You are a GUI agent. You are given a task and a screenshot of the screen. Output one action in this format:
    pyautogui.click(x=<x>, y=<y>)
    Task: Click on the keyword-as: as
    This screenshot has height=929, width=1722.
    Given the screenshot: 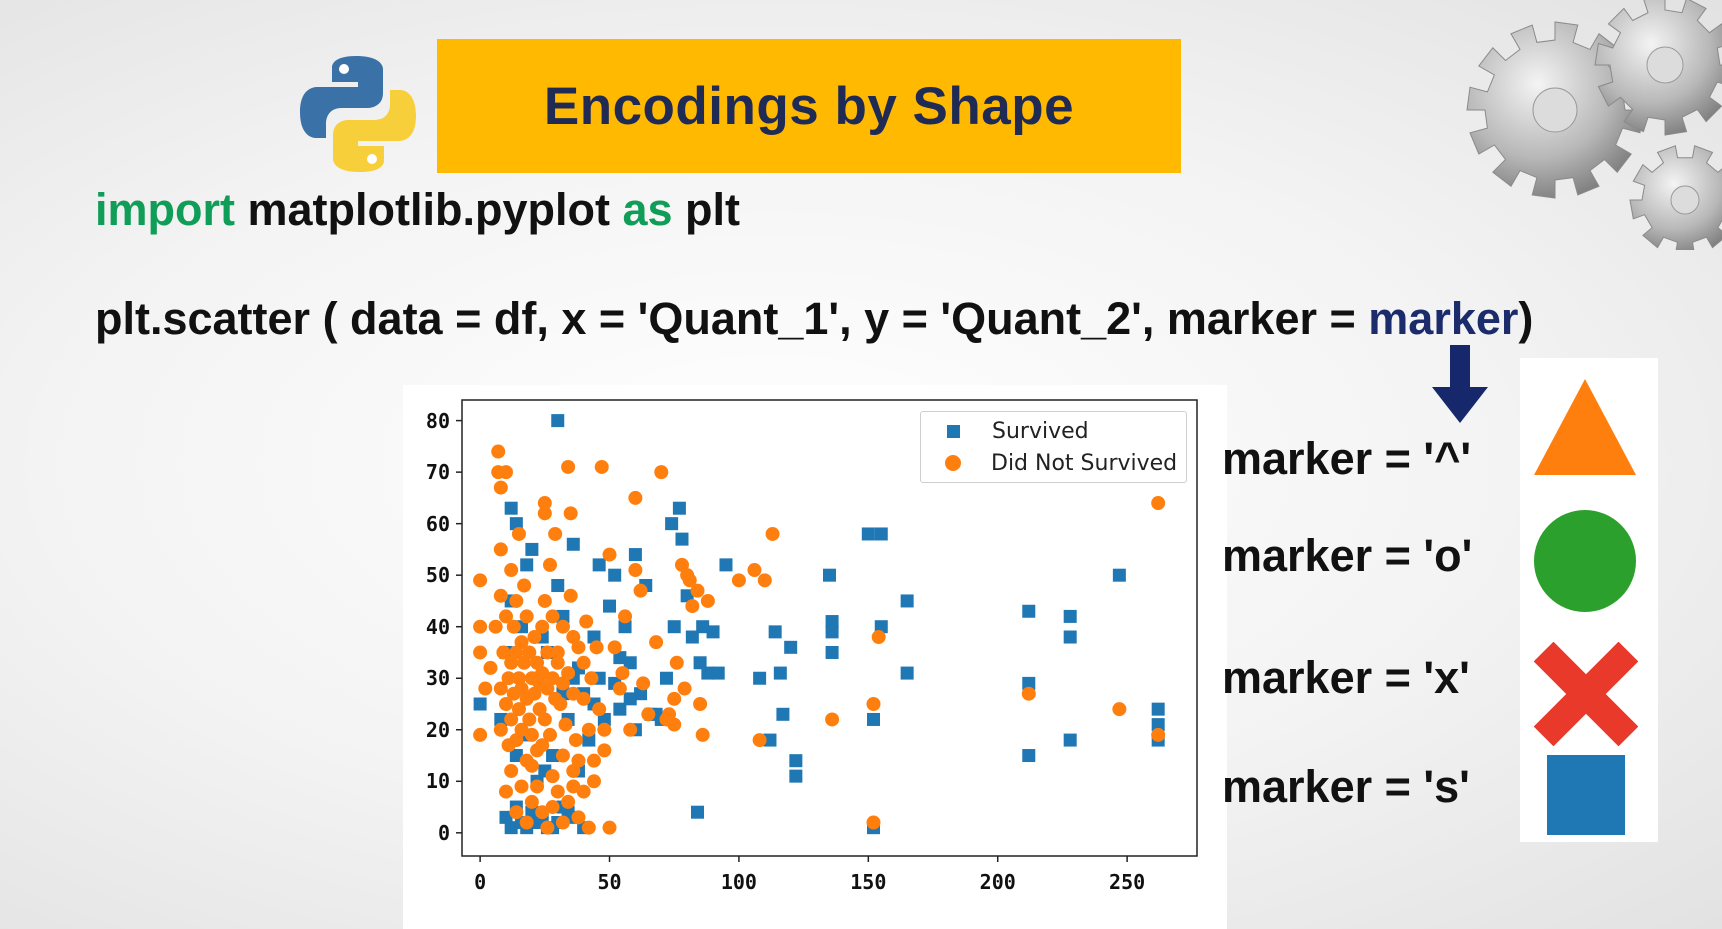 What is the action you would take?
    pyautogui.click(x=647, y=209)
    